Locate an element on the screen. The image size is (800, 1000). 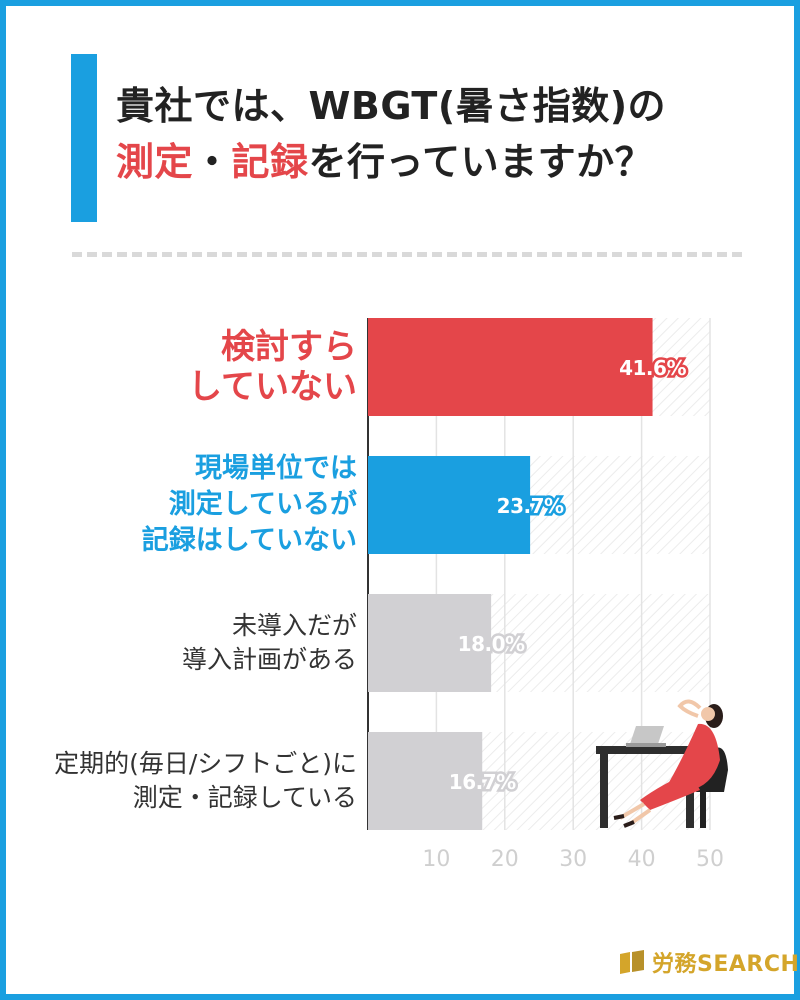
category-label-line: 測定・記録している is located at coordinates (244, 797).